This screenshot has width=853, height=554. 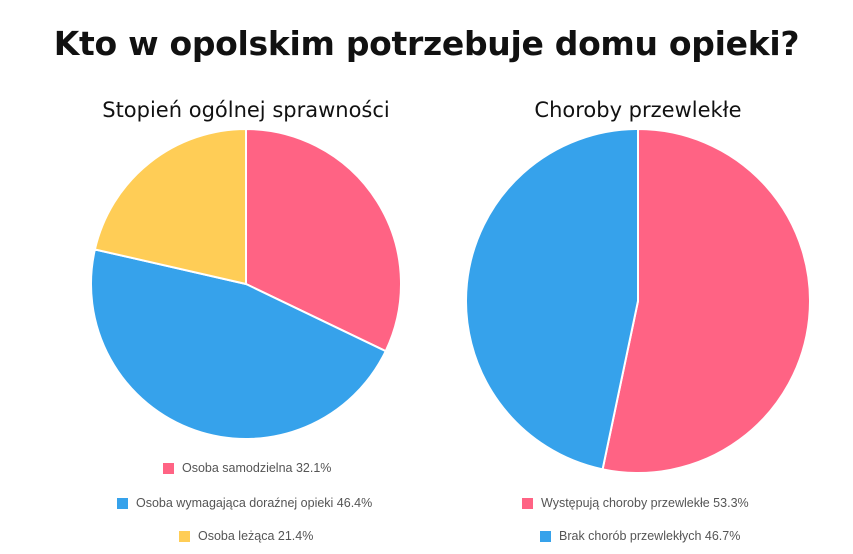 I want to click on legend-label: Osoba leżąca 21.4%, so click(x=256, y=536).